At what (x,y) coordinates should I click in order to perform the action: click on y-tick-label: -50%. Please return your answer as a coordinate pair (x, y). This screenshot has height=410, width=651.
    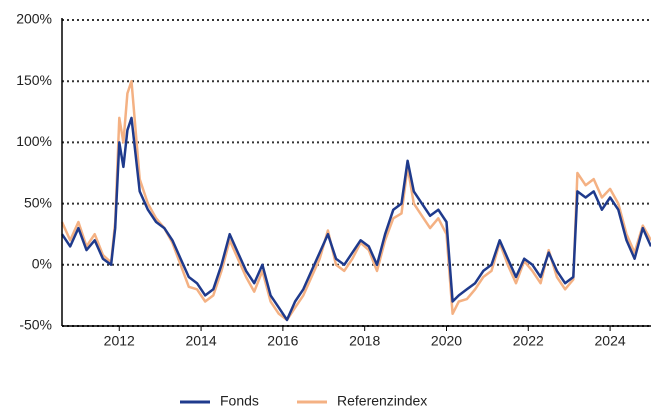
    Looking at the image, I should click on (35, 325).